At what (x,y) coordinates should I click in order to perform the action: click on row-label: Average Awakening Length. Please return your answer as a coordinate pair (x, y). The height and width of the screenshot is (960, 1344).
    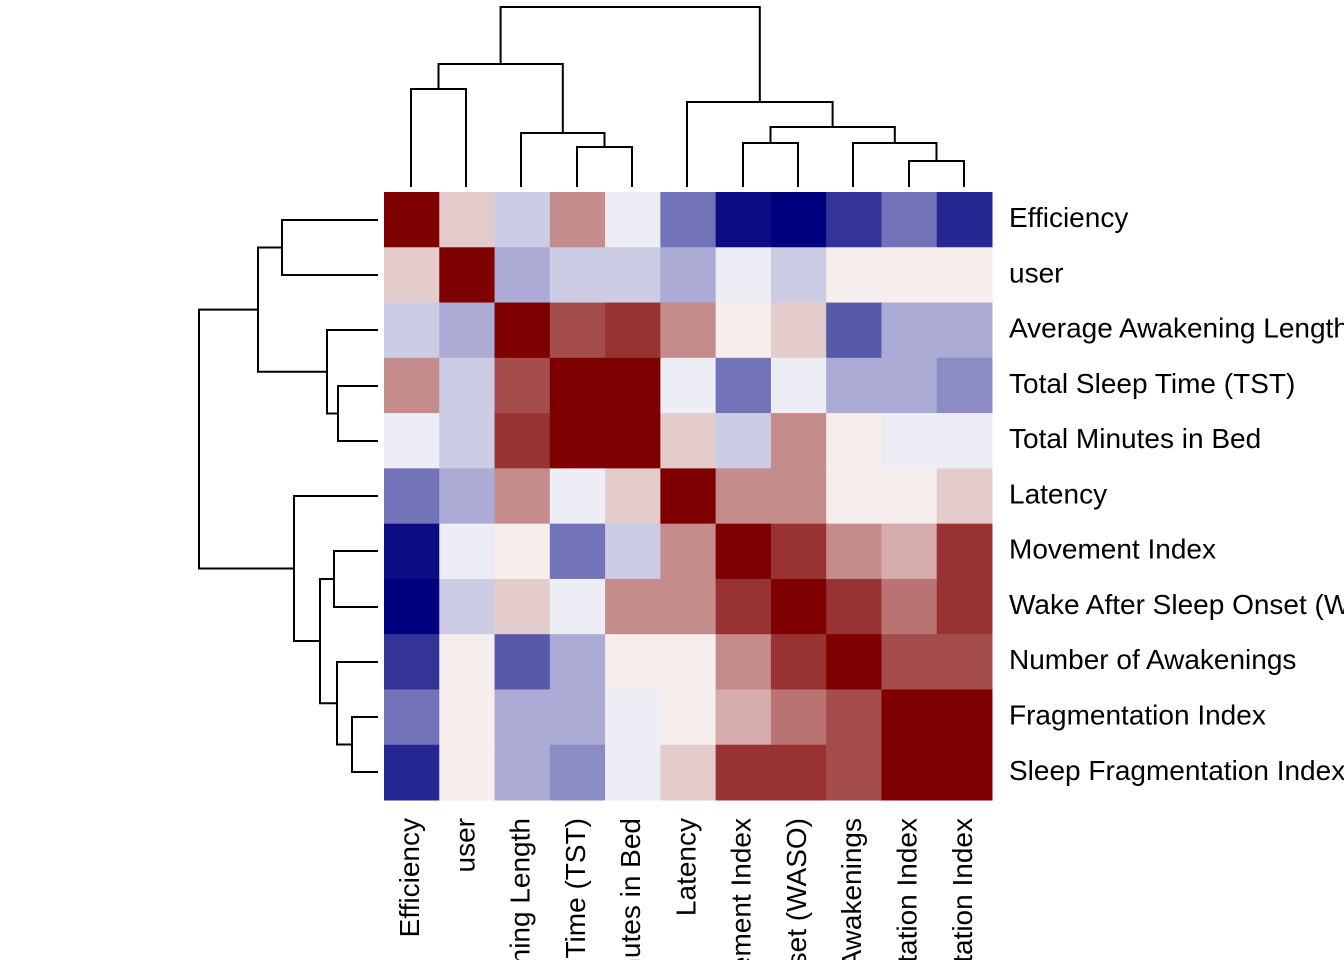
    Looking at the image, I should click on (1176, 328).